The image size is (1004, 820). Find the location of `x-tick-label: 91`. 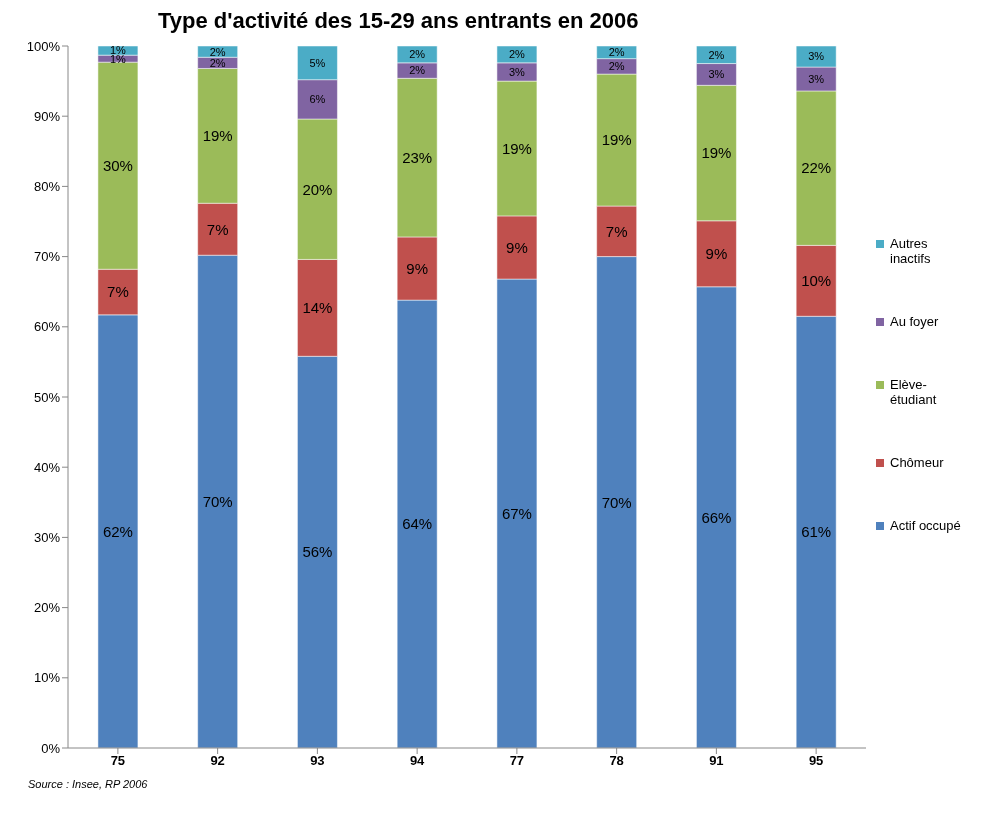

x-tick-label: 91 is located at coordinates (716, 761).